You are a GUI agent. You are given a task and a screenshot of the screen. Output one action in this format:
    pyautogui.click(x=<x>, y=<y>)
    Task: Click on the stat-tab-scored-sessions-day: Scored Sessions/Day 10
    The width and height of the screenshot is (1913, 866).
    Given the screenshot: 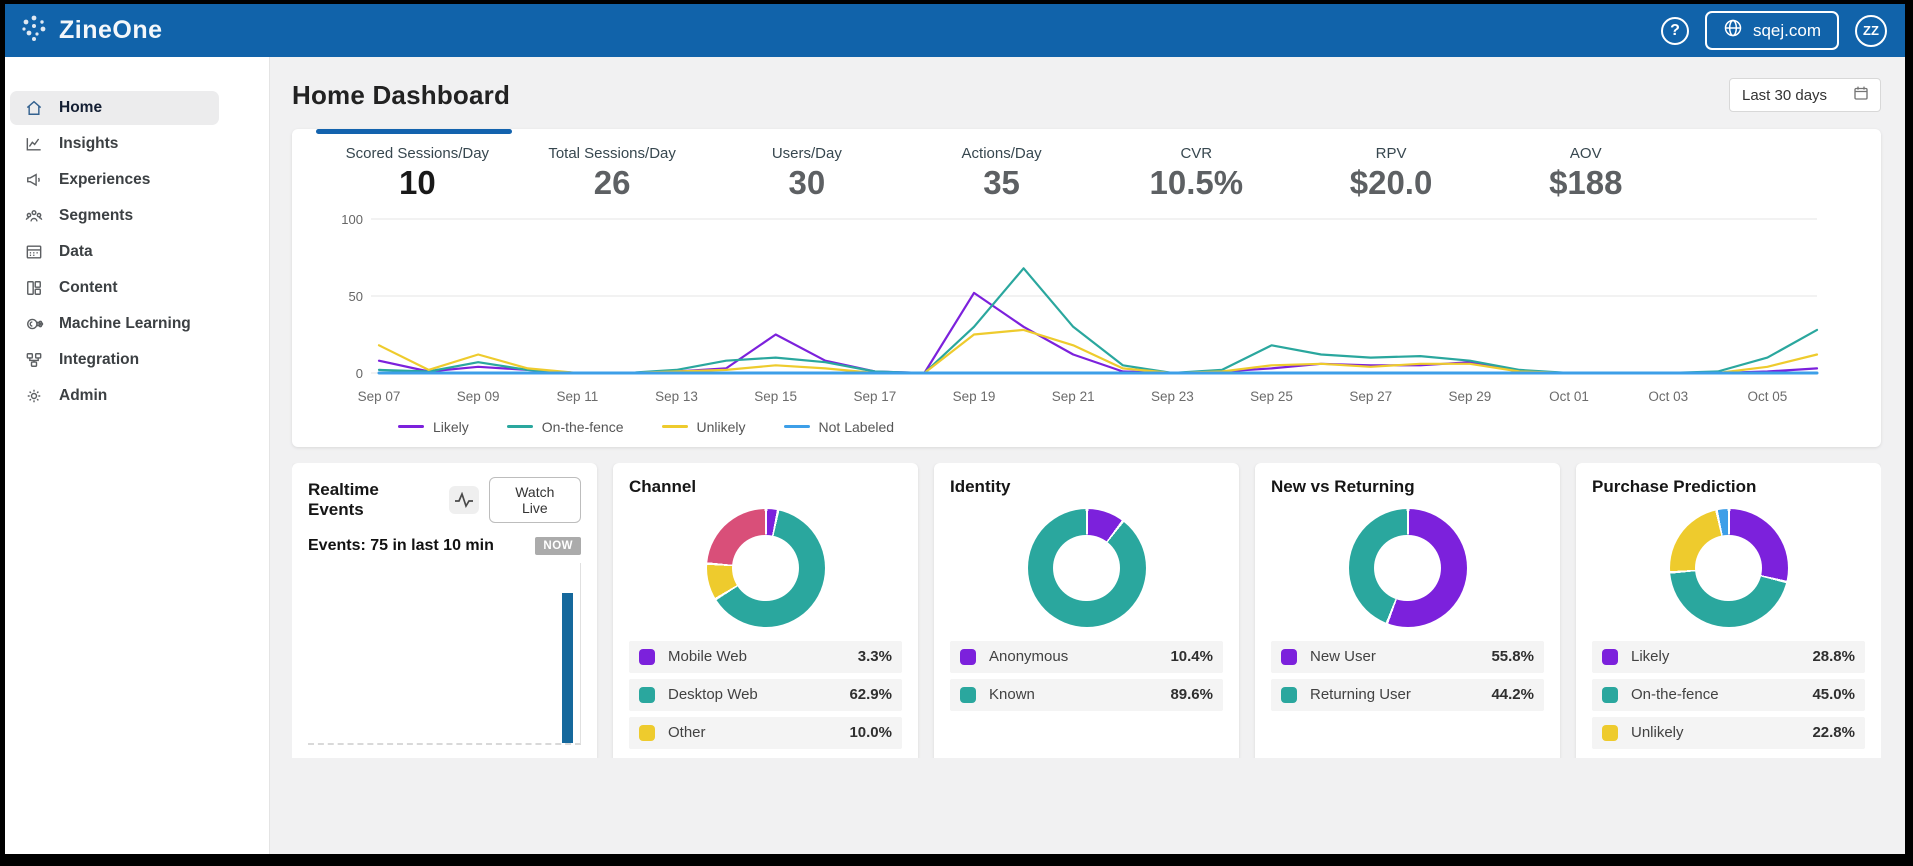 What is the action you would take?
    pyautogui.click(x=417, y=173)
    